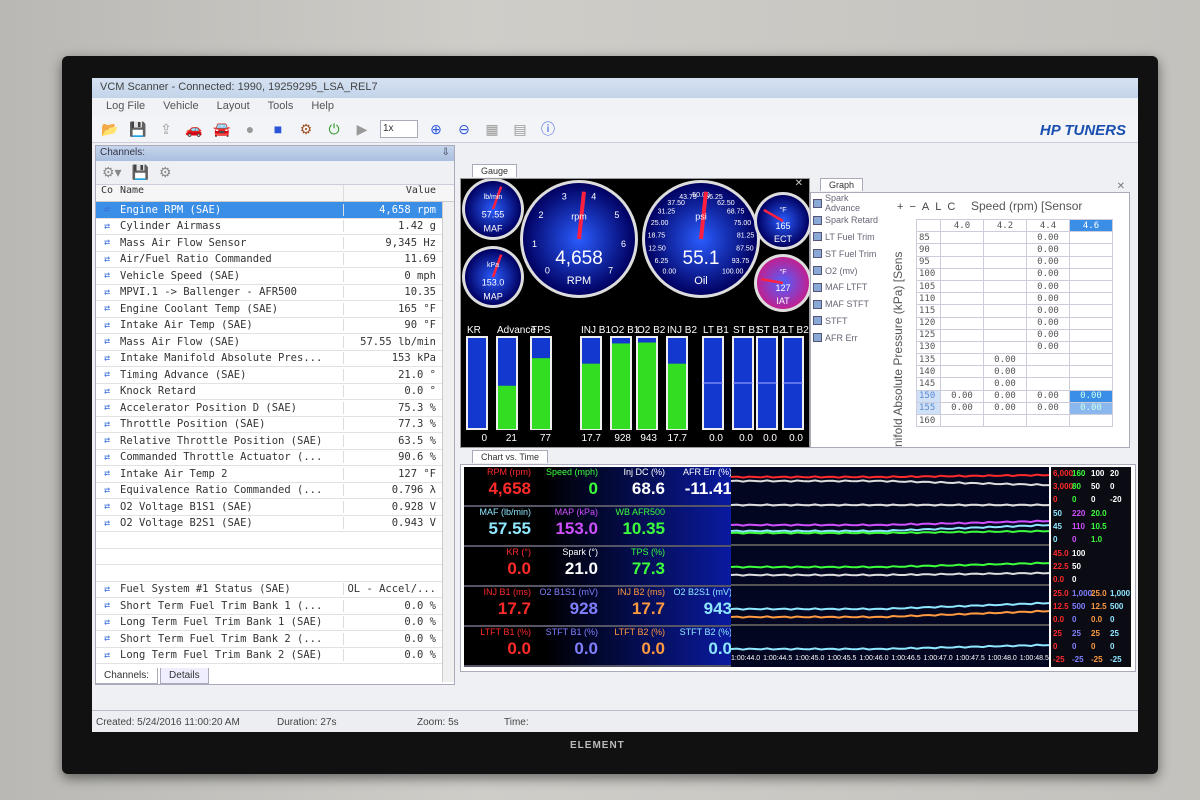  What do you see at coordinates (275, 276) in the screenshot?
I see `channel-row: ⇄ Vehicle Speed (SAE) 0 mph` at bounding box center [275, 276].